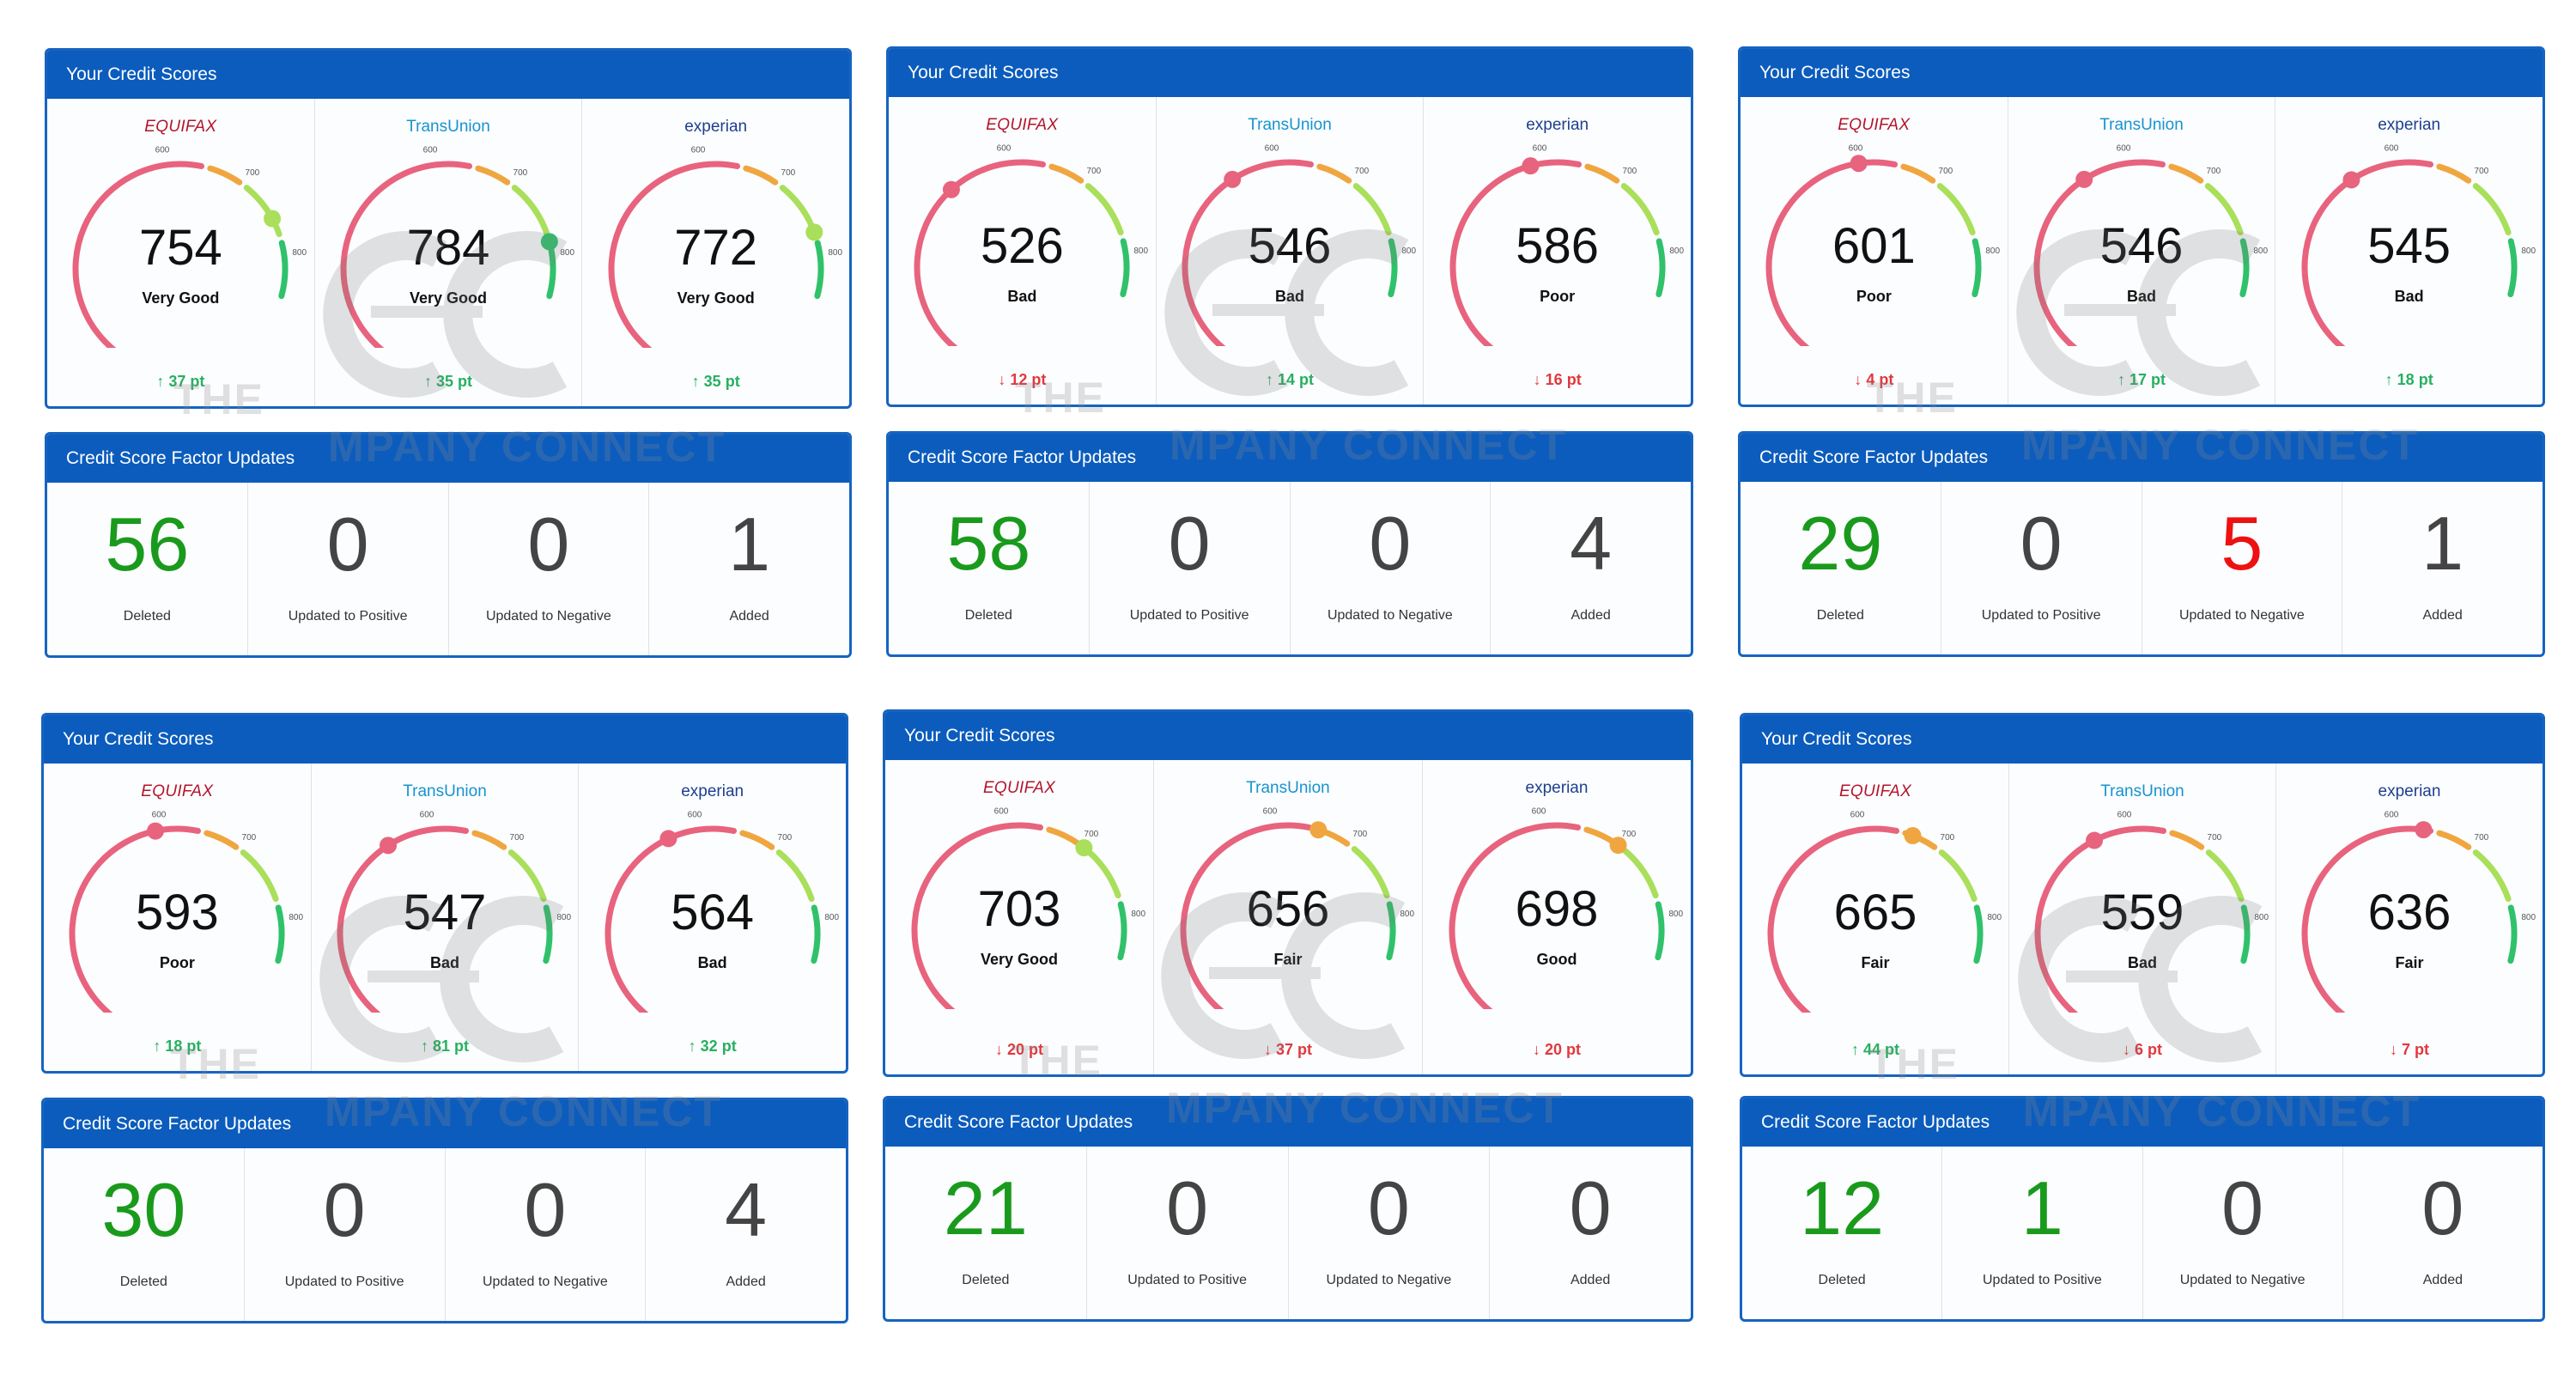  What do you see at coordinates (986, 1233) in the screenshot?
I see `factor-stat: 21 Deleted` at bounding box center [986, 1233].